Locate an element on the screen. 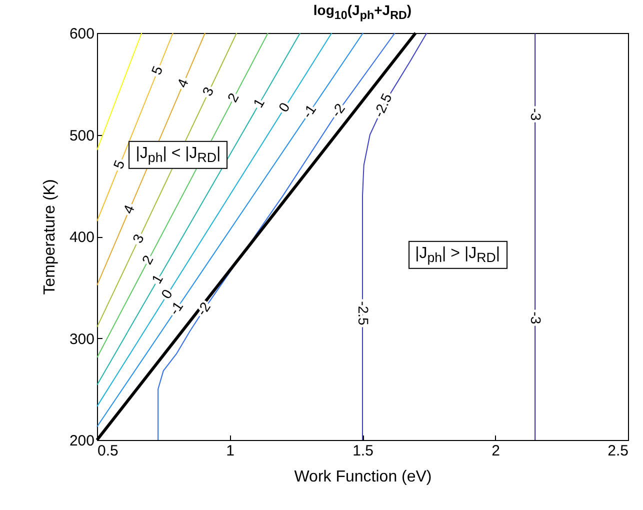 This screenshot has height=510, width=643. x-tick-label: 1 is located at coordinates (230, 451).